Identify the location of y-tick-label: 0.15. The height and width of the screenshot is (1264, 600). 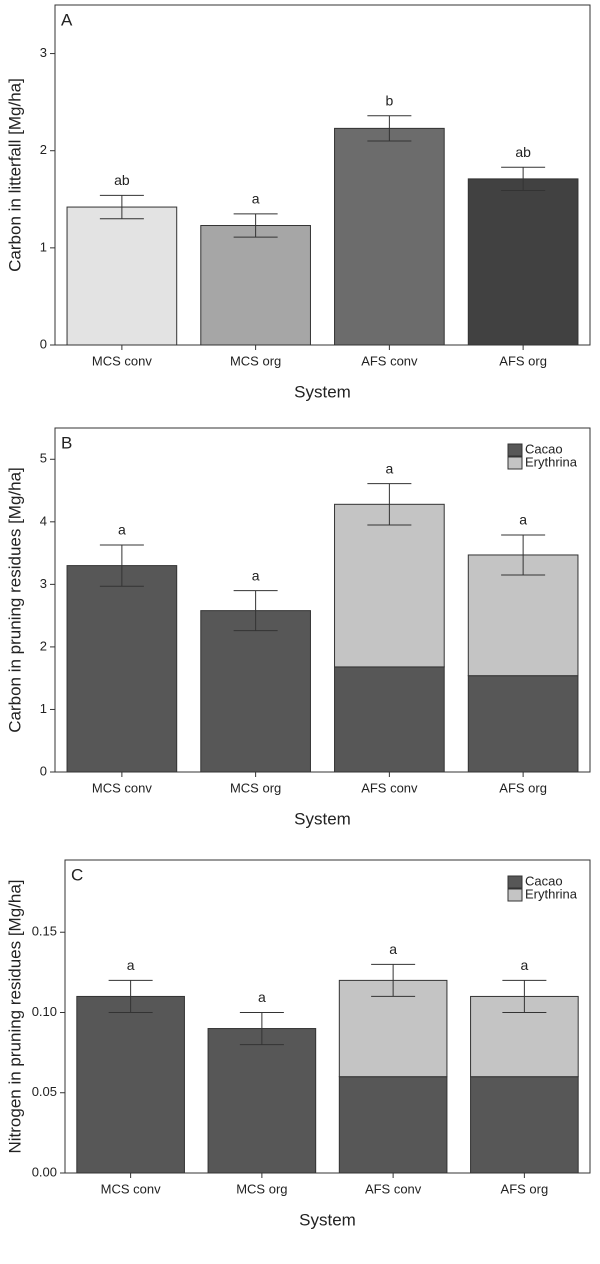
(44, 931).